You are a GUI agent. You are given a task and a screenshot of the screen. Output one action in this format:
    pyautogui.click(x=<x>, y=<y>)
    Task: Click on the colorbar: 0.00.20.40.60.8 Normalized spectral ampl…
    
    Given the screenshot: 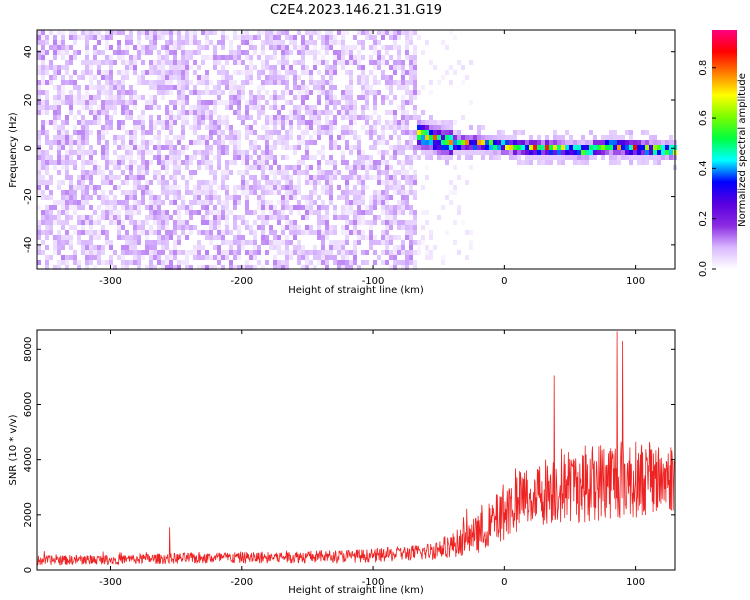 What is the action you would take?
    pyautogui.click(x=723, y=153)
    